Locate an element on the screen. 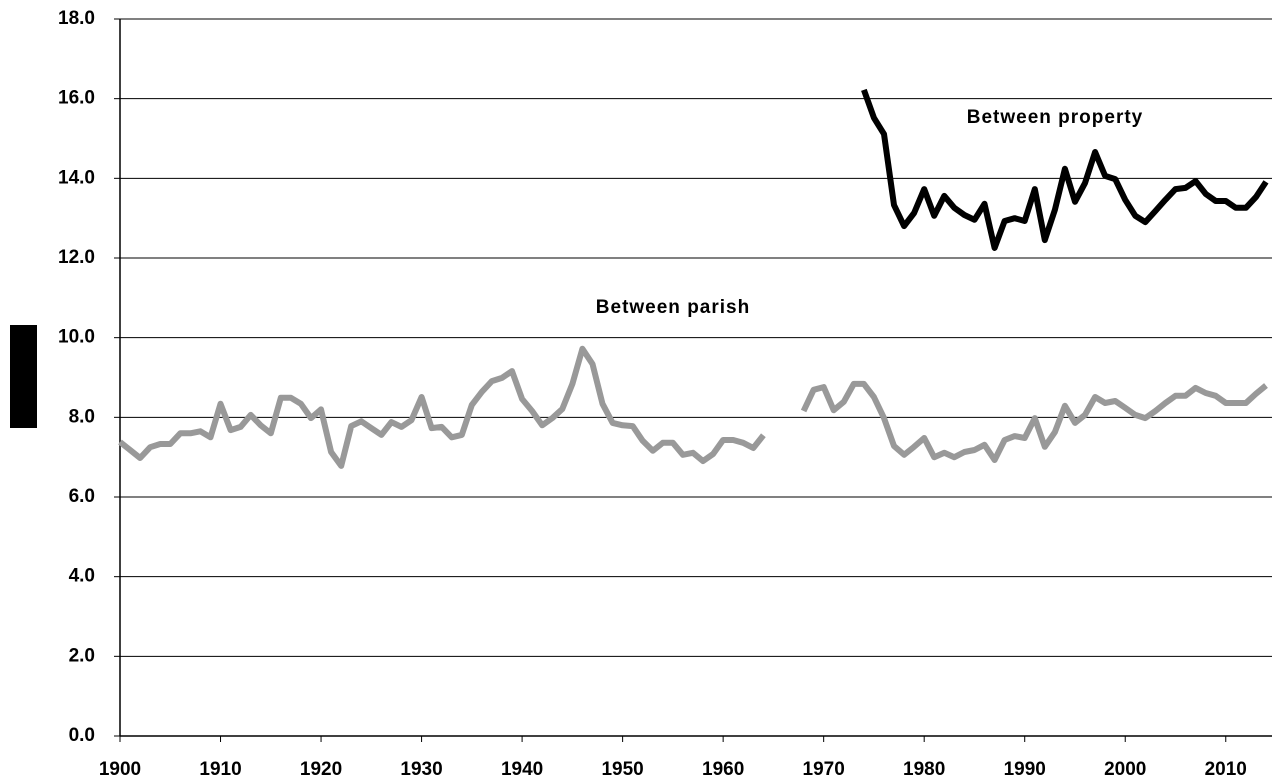  x-tick-label: 1900 is located at coordinates (120, 769).